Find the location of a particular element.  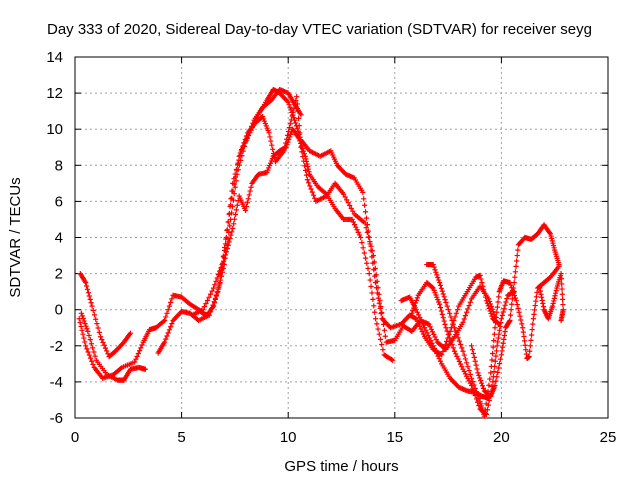

y-tick-label: 2 is located at coordinates (59, 274).